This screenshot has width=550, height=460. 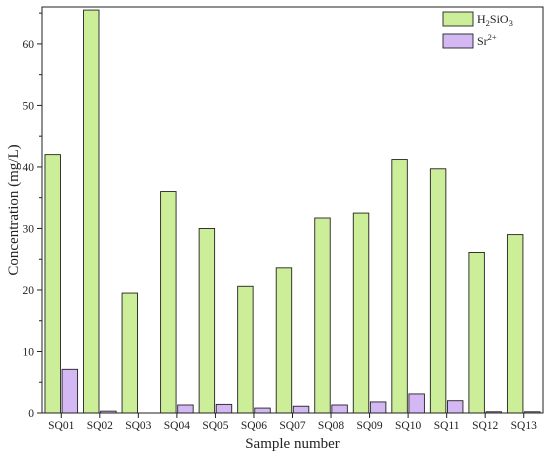 What do you see at coordinates (485, 426) in the screenshot?
I see `x-tick-label: SQ12` at bounding box center [485, 426].